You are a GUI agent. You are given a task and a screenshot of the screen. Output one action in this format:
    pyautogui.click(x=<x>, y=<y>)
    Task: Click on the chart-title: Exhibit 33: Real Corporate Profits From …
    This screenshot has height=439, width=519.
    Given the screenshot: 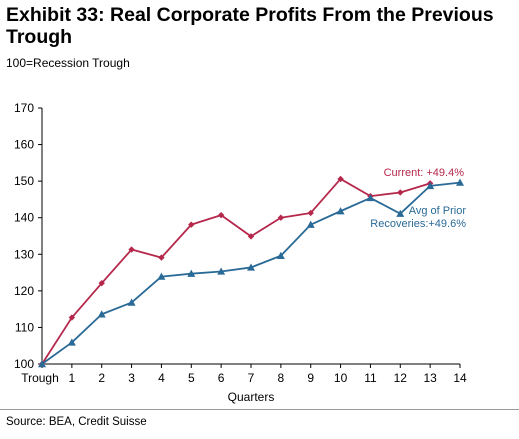 What is the action you would take?
    pyautogui.click(x=250, y=26)
    